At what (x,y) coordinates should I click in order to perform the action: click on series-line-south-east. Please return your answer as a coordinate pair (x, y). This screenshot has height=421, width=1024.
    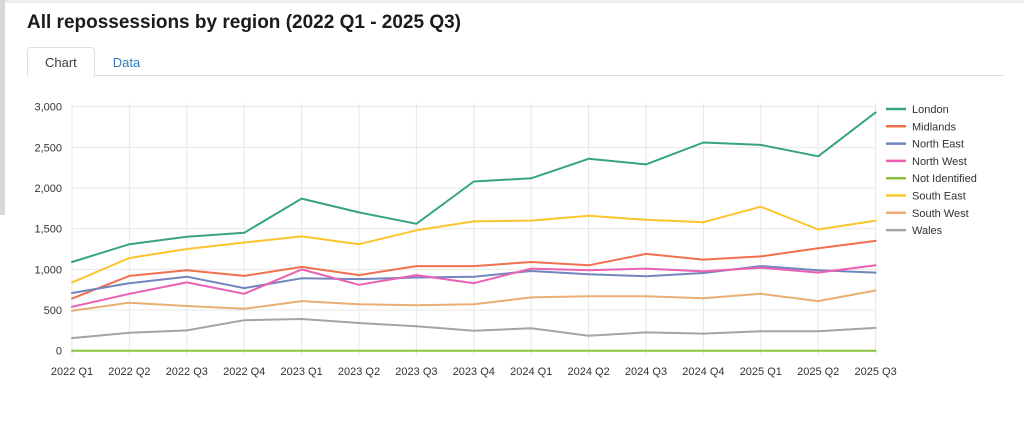
    Looking at the image, I should click on (474, 244).